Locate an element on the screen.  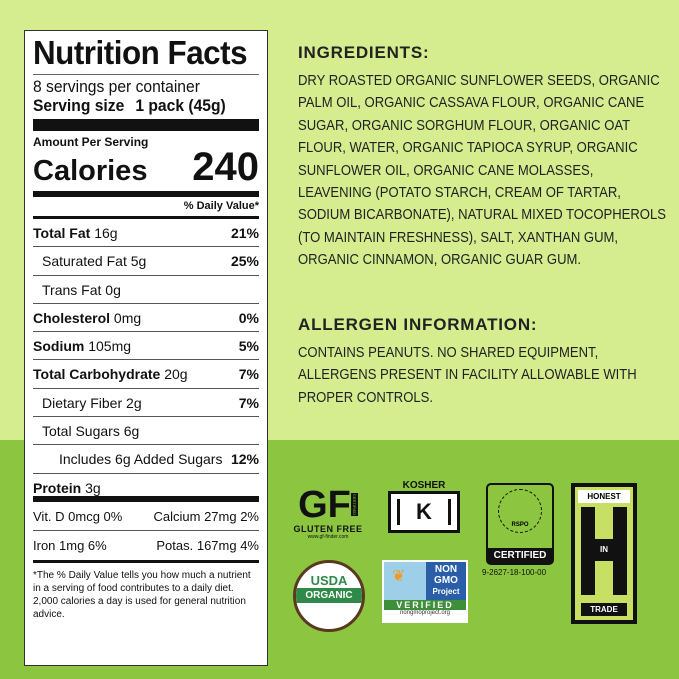
palm-icon: RSPO is located at coordinates (520, 511).